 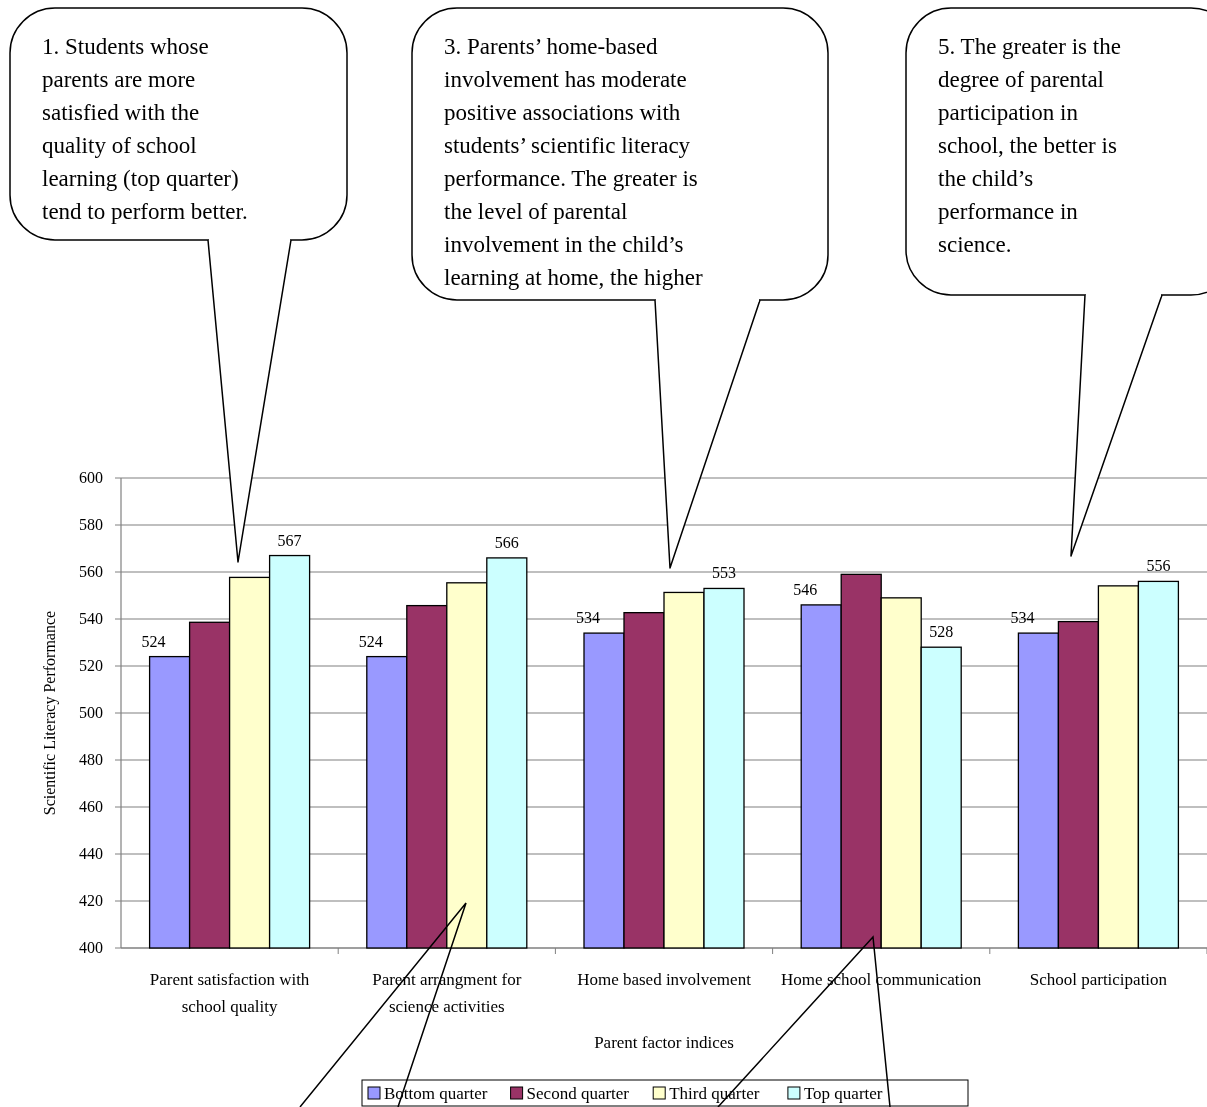 I want to click on y-axis-title: Scientific Literacy Performance, so click(x=50, y=713).